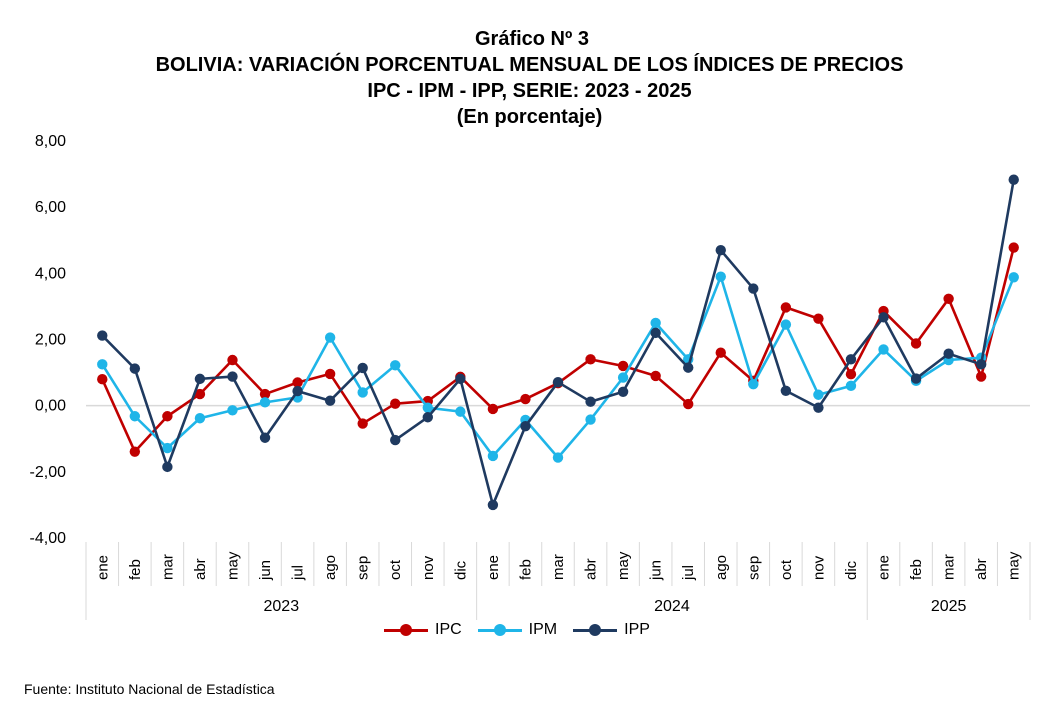  What do you see at coordinates (50, 340) in the screenshot?
I see `y-tick-label: 2,00` at bounding box center [50, 340].